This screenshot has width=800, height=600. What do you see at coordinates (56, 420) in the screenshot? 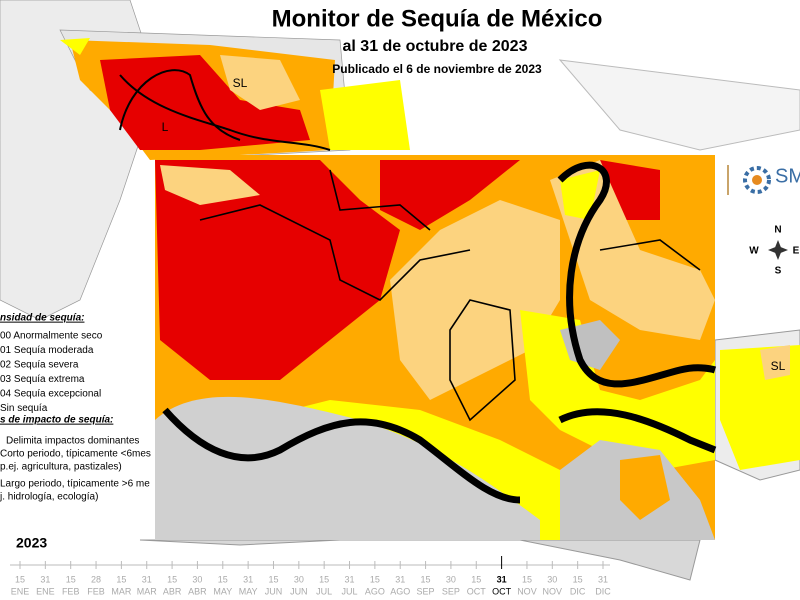
I see `legend-title: s de impacto de sequía:` at bounding box center [56, 420].